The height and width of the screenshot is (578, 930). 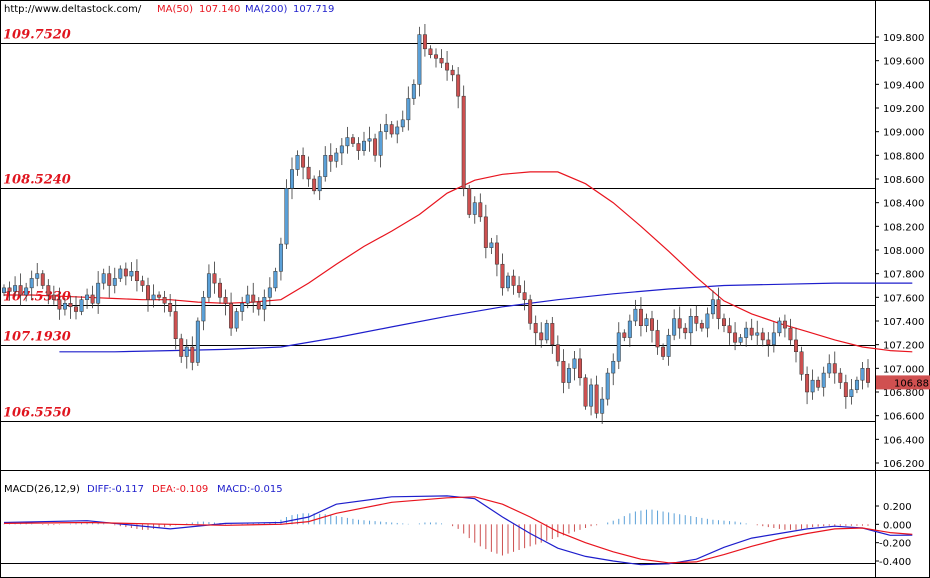 What do you see at coordinates (903, 156) in the screenshot?
I see `price-tick-label: 108.800` at bounding box center [903, 156].